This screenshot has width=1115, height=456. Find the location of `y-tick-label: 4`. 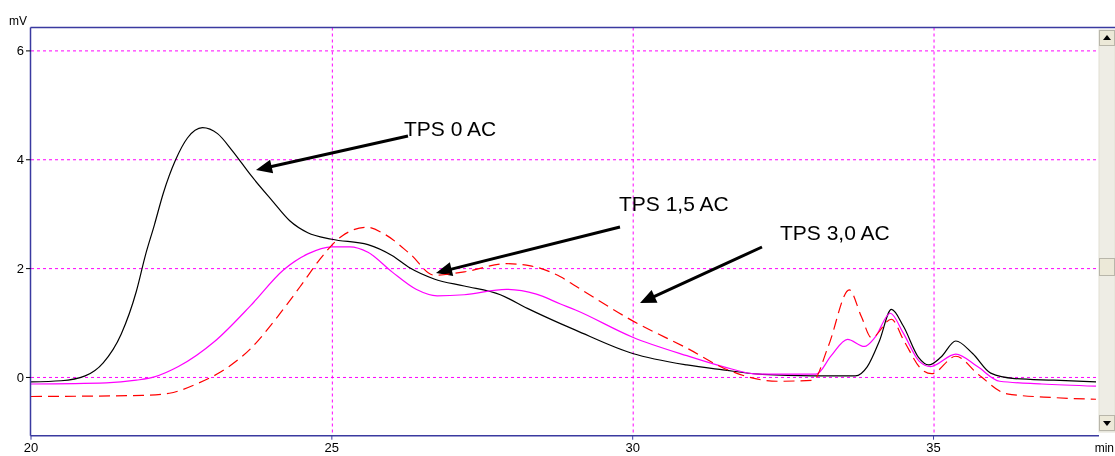

y-tick-label: 4 is located at coordinates (20, 160).